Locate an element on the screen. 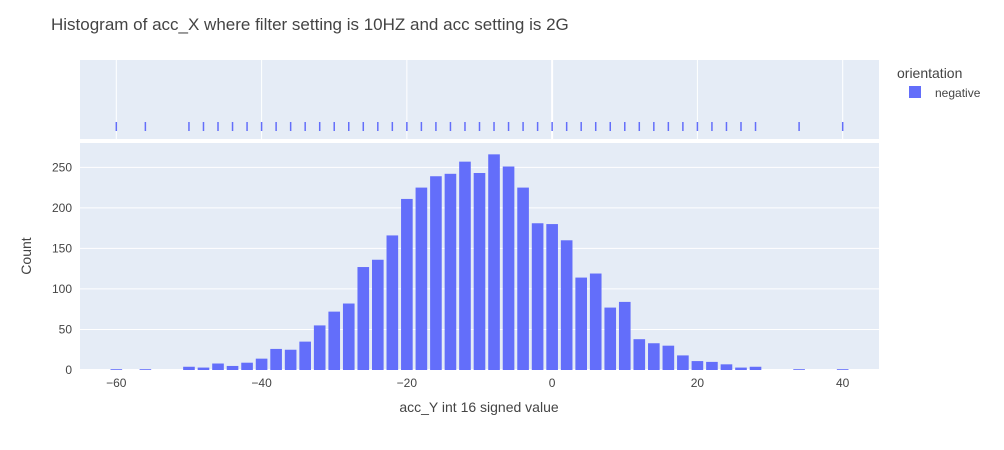 The width and height of the screenshot is (1004, 450). y-tick-label: 0 is located at coordinates (68, 370).